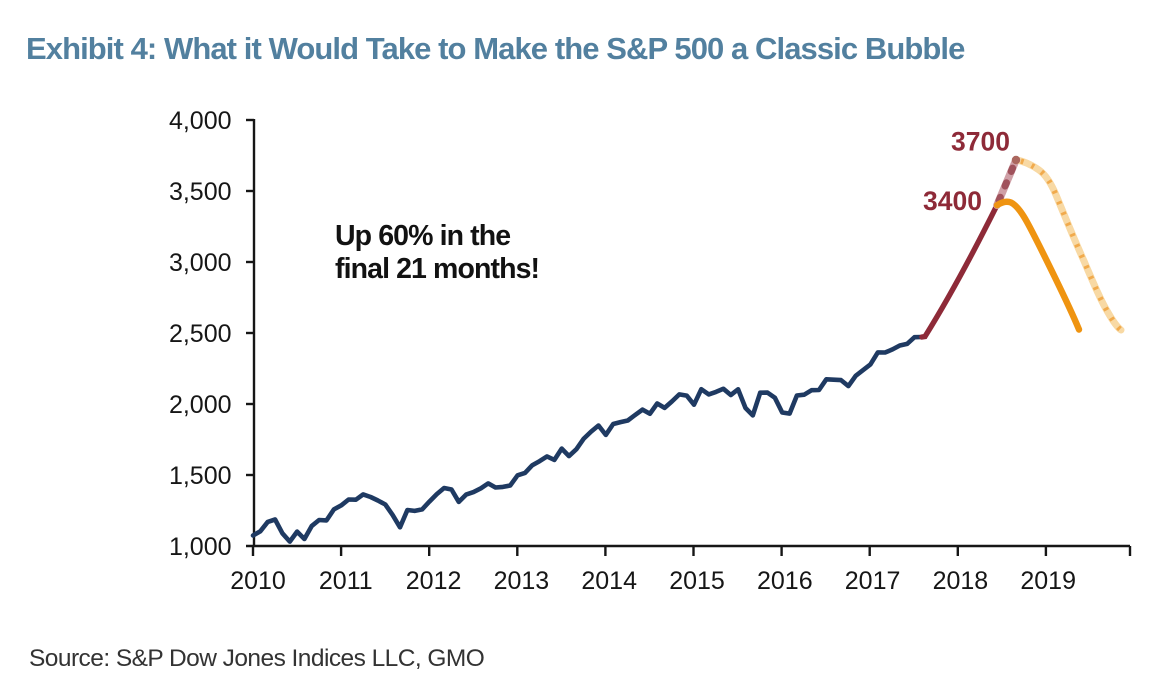 This screenshot has width=1154, height=681. I want to click on svg-text: 4,000, so click(200, 121).